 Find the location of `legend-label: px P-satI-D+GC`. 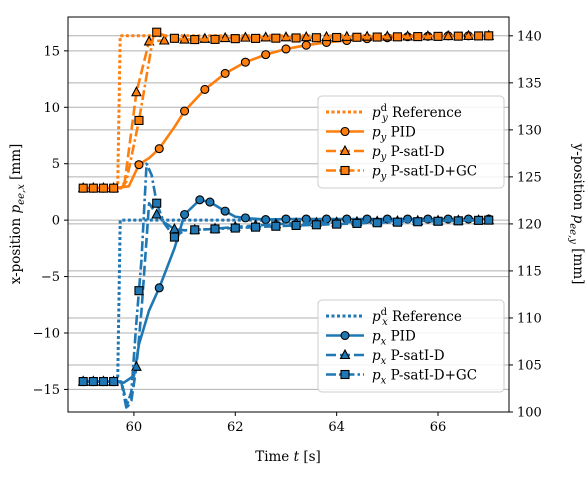

legend-label: px P-satI-D+GC is located at coordinates (424, 377).